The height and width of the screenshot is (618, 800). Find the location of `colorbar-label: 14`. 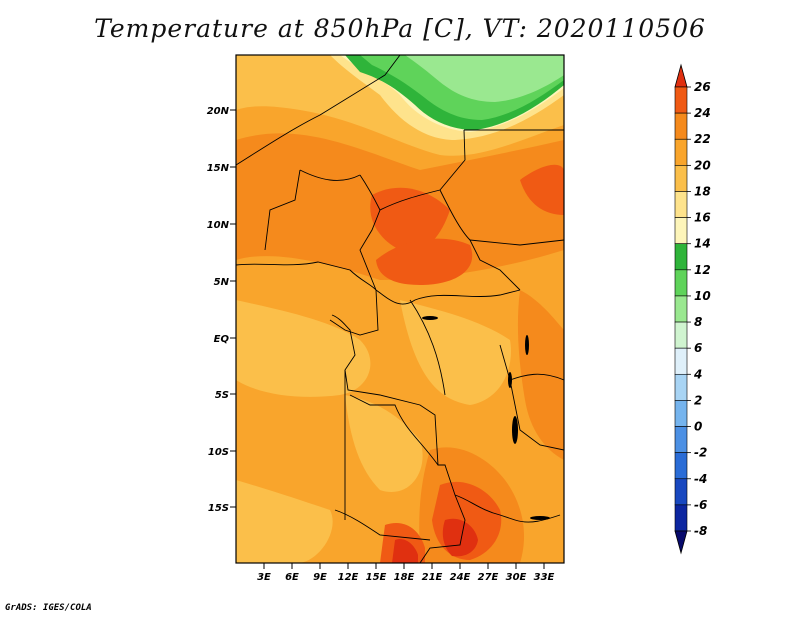

colorbar-label: 14 is located at coordinates (702, 244).